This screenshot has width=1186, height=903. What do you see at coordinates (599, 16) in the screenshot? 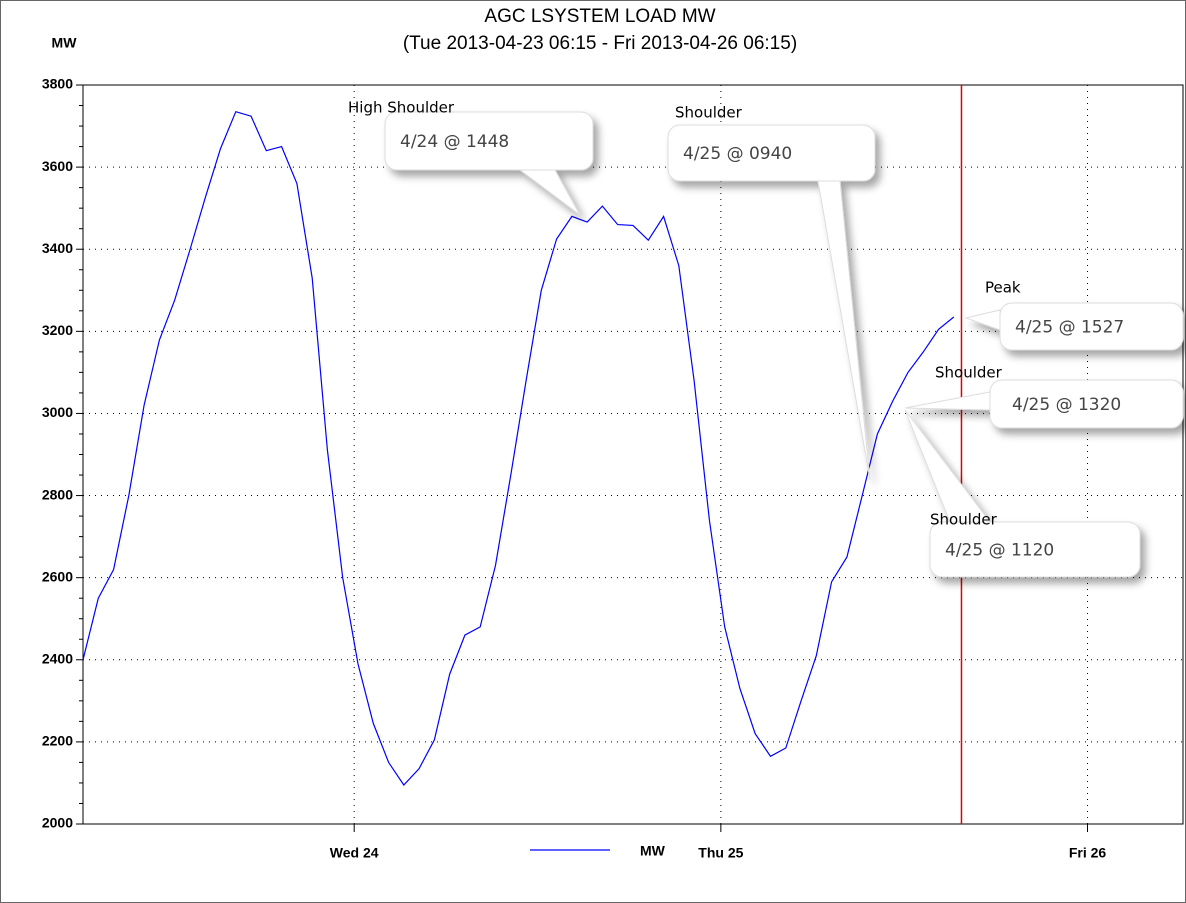
I see `chart-title: AGC LSYSTEM LOAD MW` at bounding box center [599, 16].